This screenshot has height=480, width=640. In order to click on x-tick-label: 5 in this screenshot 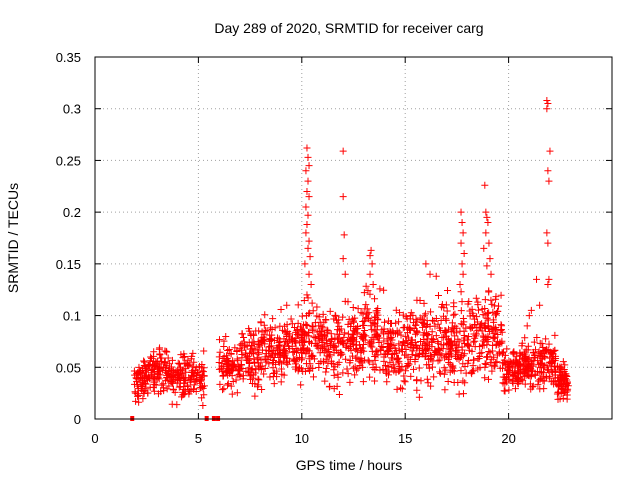, I will do `click(198, 438)`.